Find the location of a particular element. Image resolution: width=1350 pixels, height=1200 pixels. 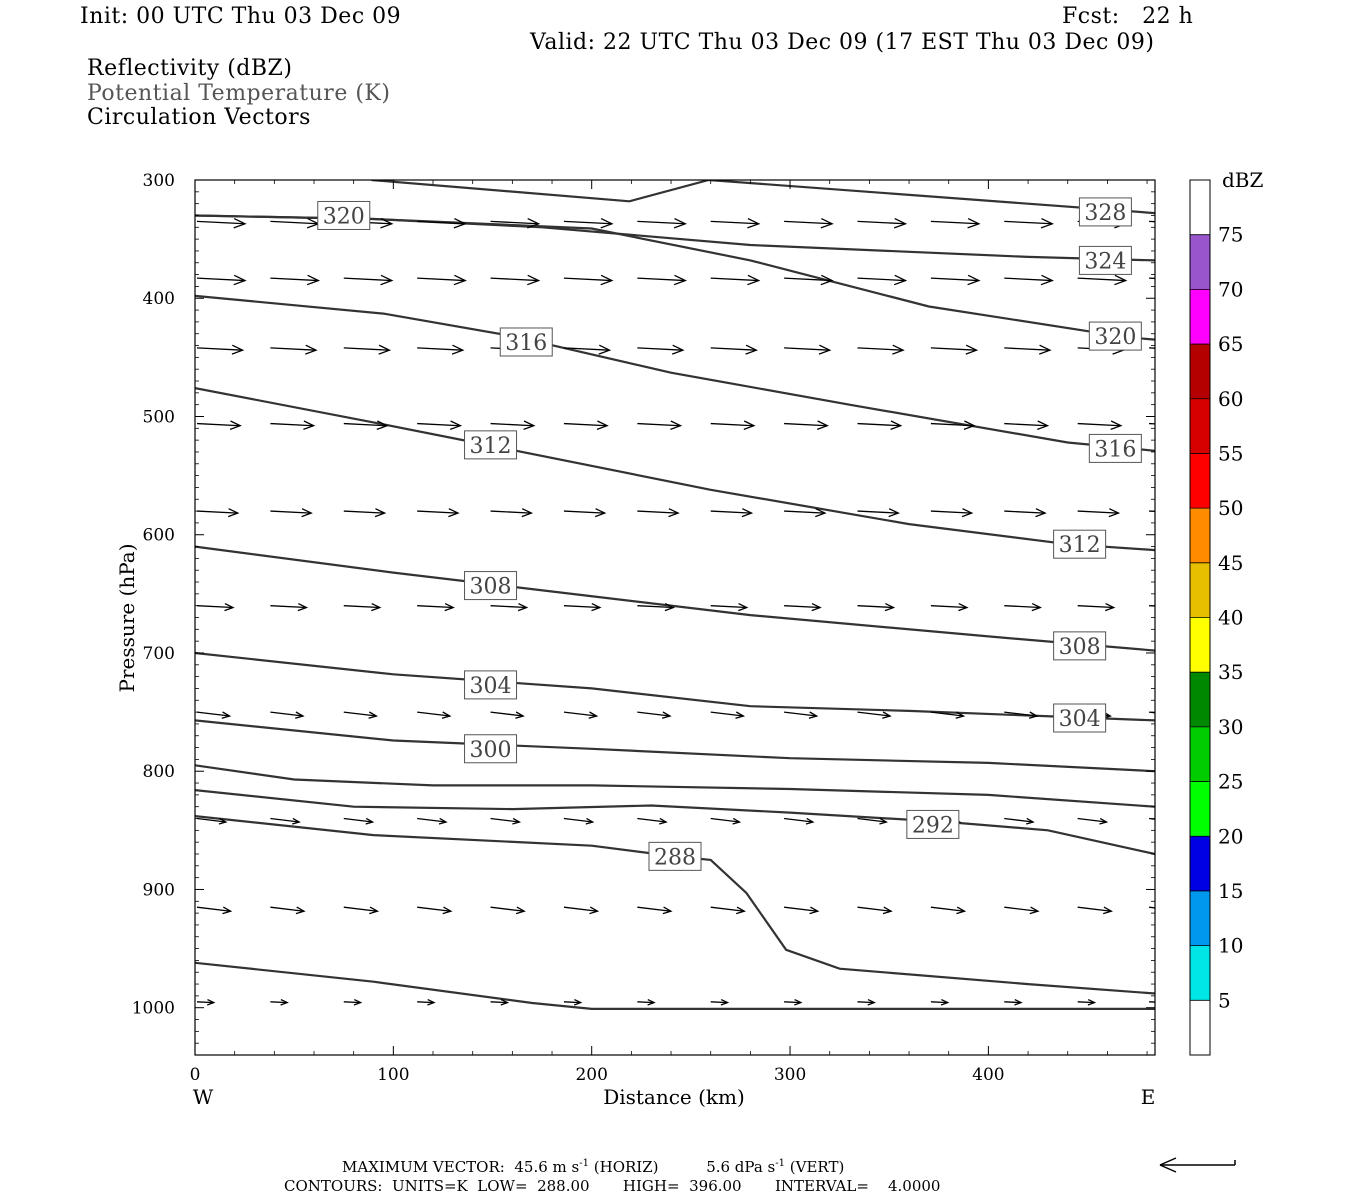

x-tick-label: 200 is located at coordinates (591, 1075).